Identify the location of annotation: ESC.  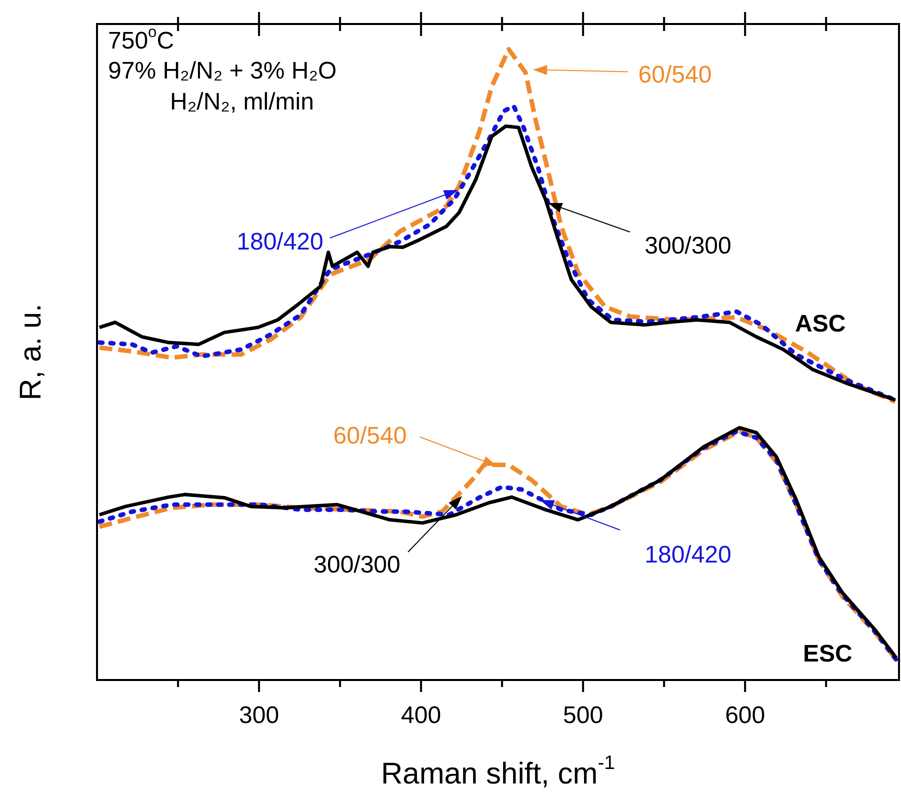
(827, 654).